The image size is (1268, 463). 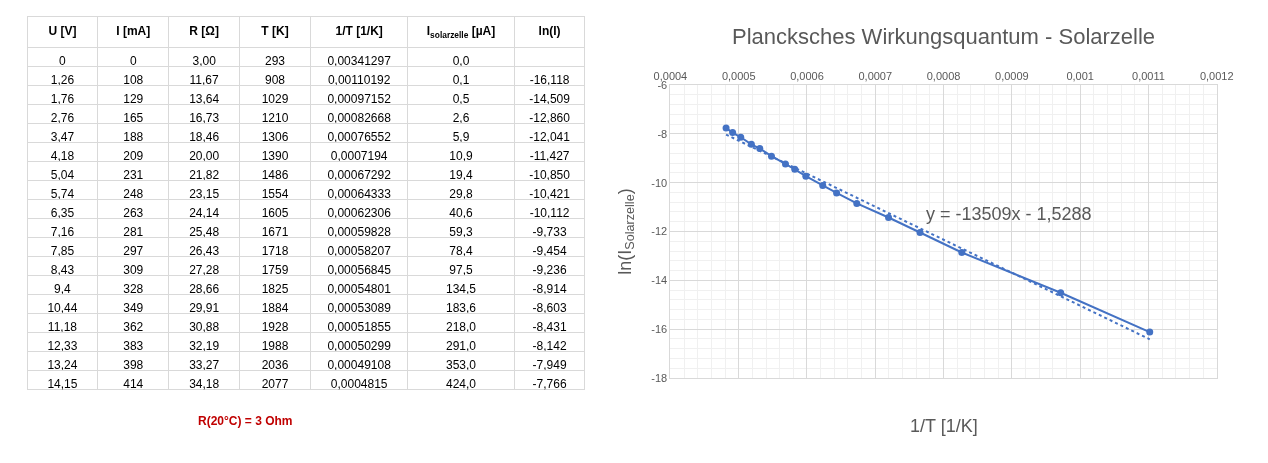 What do you see at coordinates (204, 231) in the screenshot?
I see `text: 25,48` at bounding box center [204, 231].